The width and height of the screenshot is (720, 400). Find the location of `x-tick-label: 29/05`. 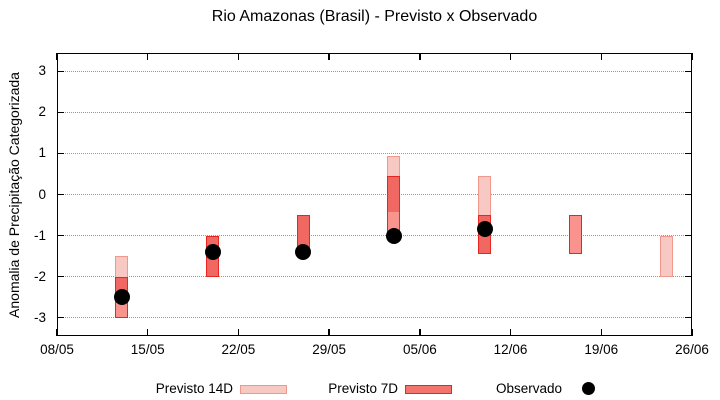

x-tick-label: 29/05 is located at coordinates (329, 349).